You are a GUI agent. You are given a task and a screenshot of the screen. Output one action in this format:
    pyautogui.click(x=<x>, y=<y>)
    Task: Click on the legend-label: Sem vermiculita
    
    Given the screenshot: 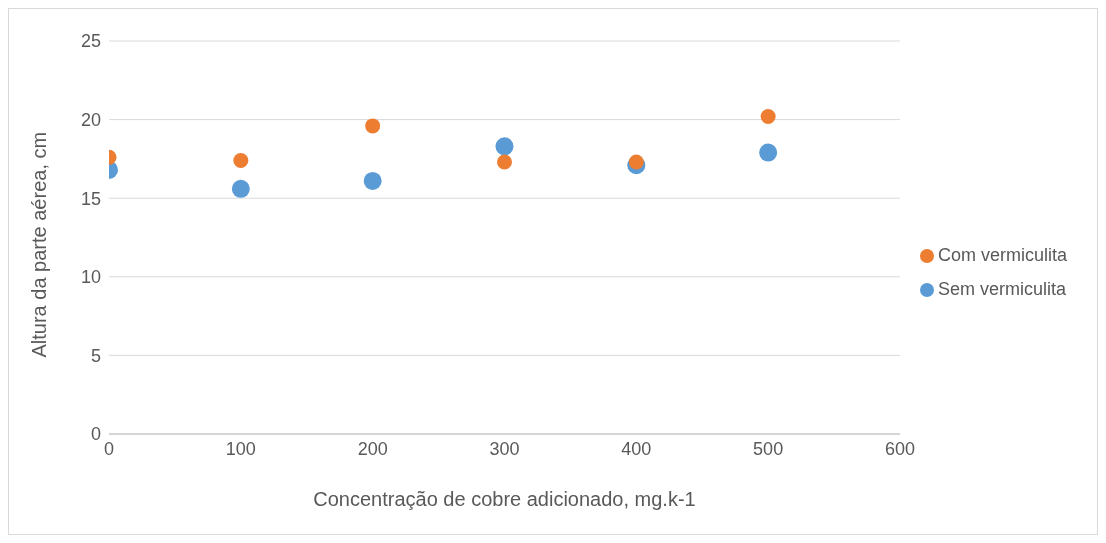 What is the action you would take?
    pyautogui.click(x=1001, y=288)
    